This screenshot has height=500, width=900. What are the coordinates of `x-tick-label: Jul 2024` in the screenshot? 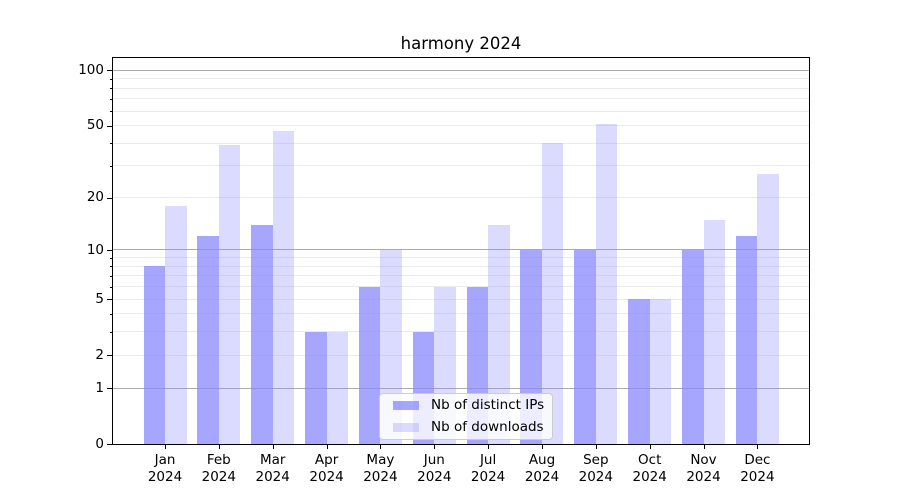 It's located at (488, 468).